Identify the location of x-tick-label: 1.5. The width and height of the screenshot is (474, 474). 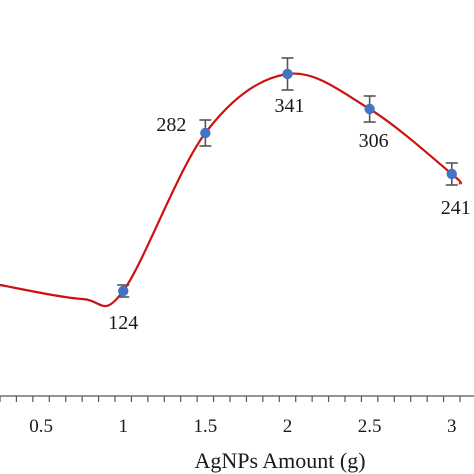
(205, 426).